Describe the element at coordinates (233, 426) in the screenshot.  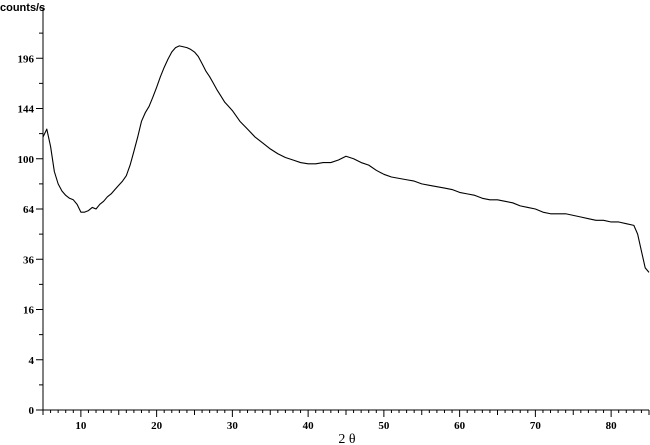
I see `x-tick-label: 30` at that location.